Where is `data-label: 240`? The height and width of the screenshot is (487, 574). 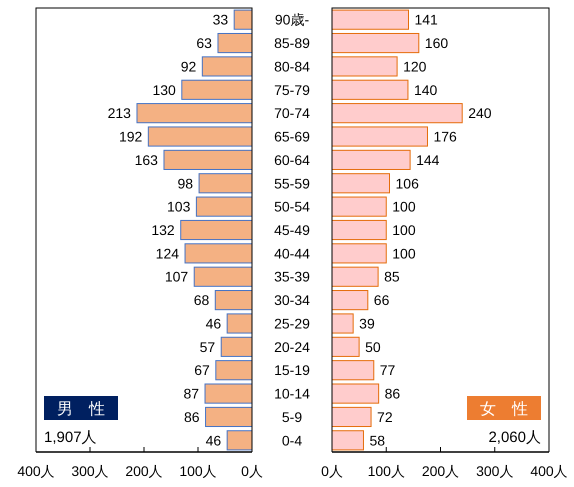
data-label: 240 is located at coordinates (480, 113).